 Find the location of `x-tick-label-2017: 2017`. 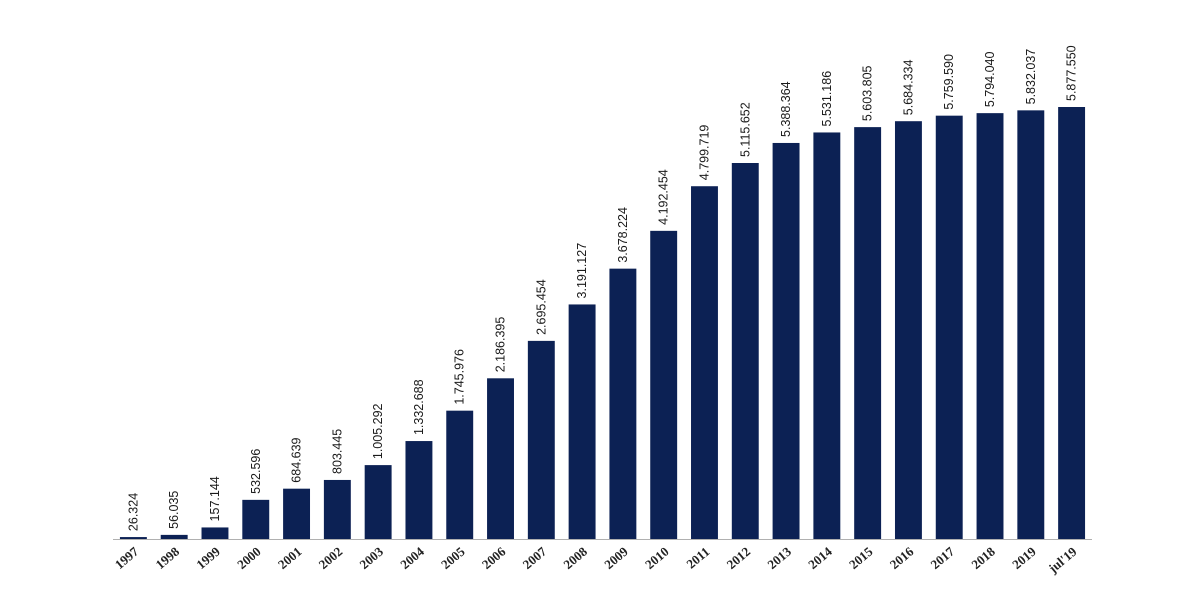

x-tick-label-2017: 2017 is located at coordinates (943, 557).